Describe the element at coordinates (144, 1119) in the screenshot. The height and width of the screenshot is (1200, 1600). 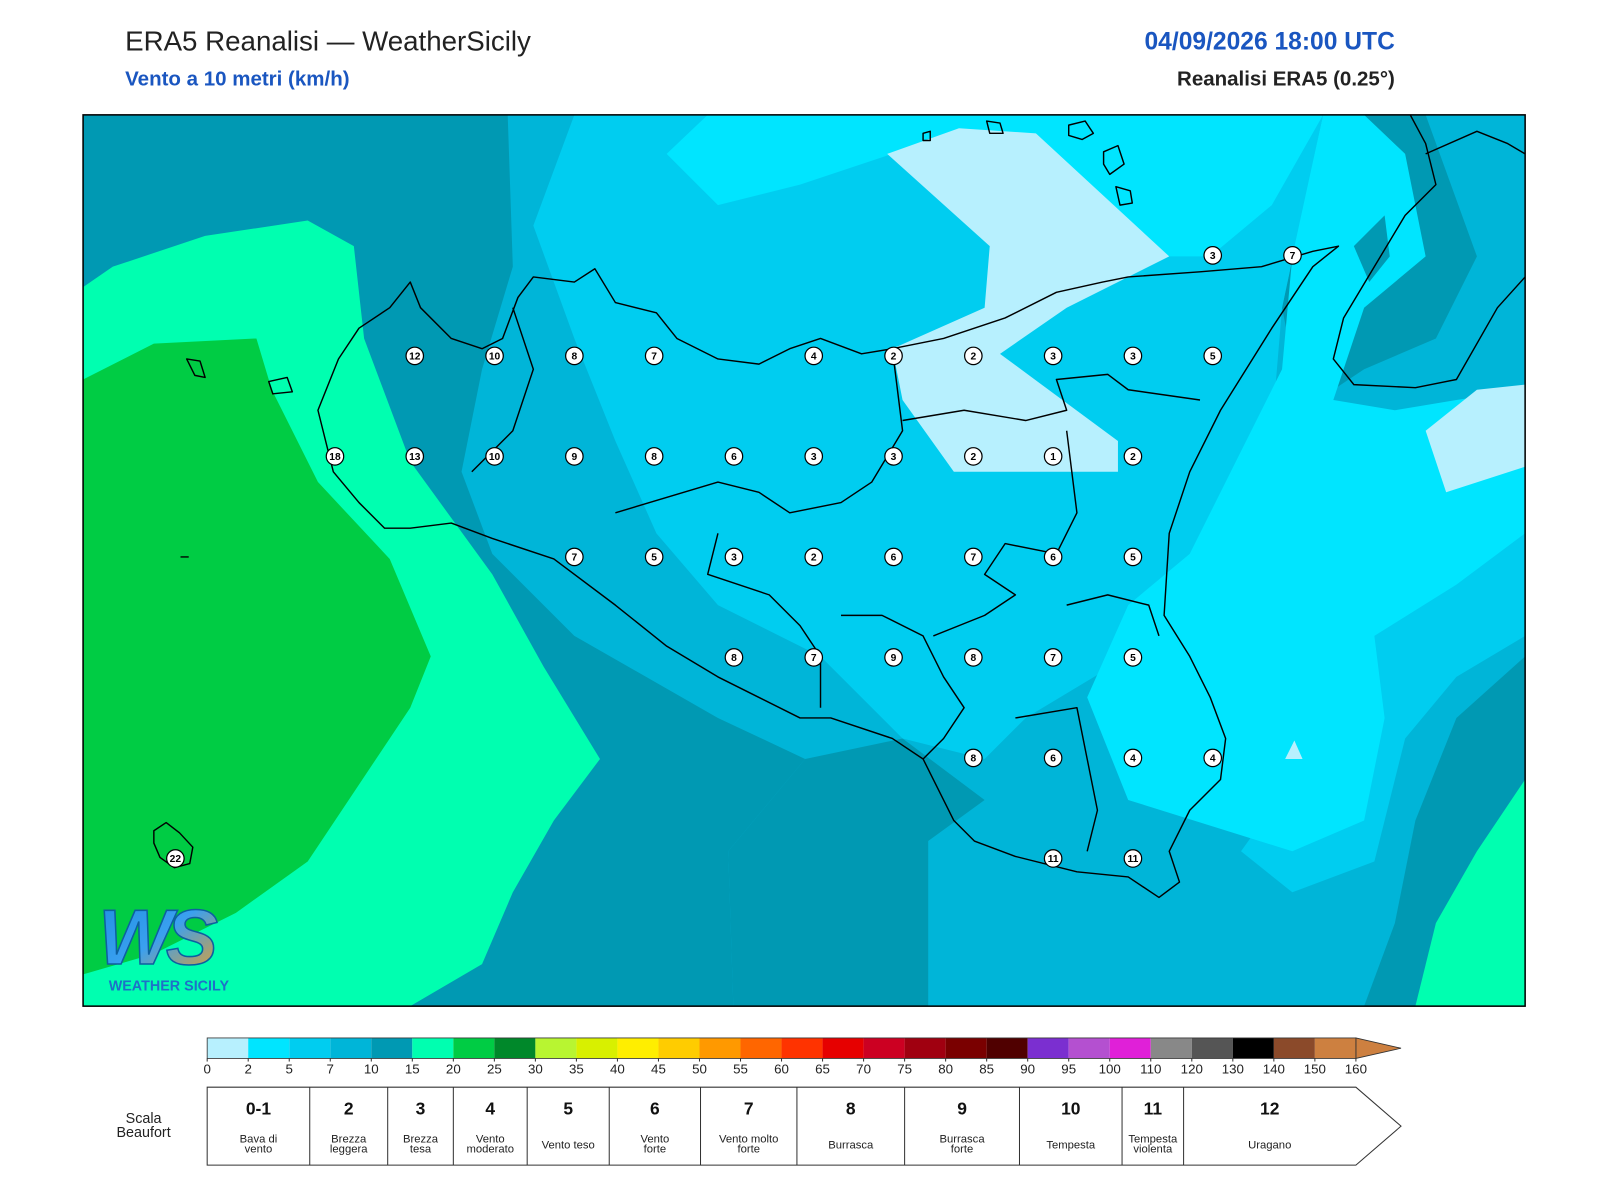
I see `beaufort-label: Scala` at that location.